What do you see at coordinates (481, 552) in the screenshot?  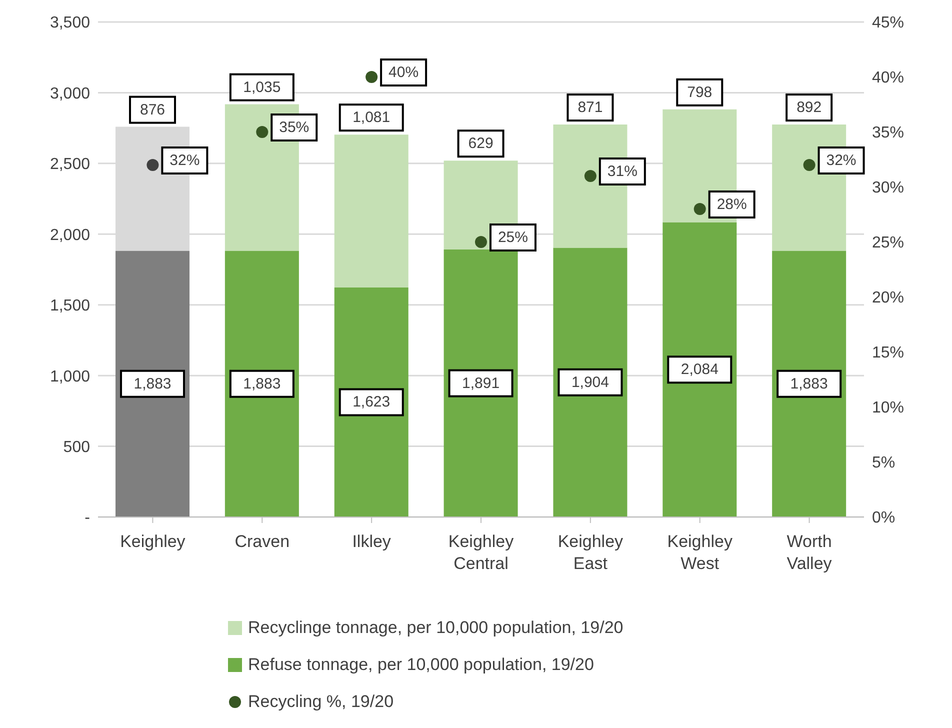 I see `x-tick-label: Keighley Central` at bounding box center [481, 552].